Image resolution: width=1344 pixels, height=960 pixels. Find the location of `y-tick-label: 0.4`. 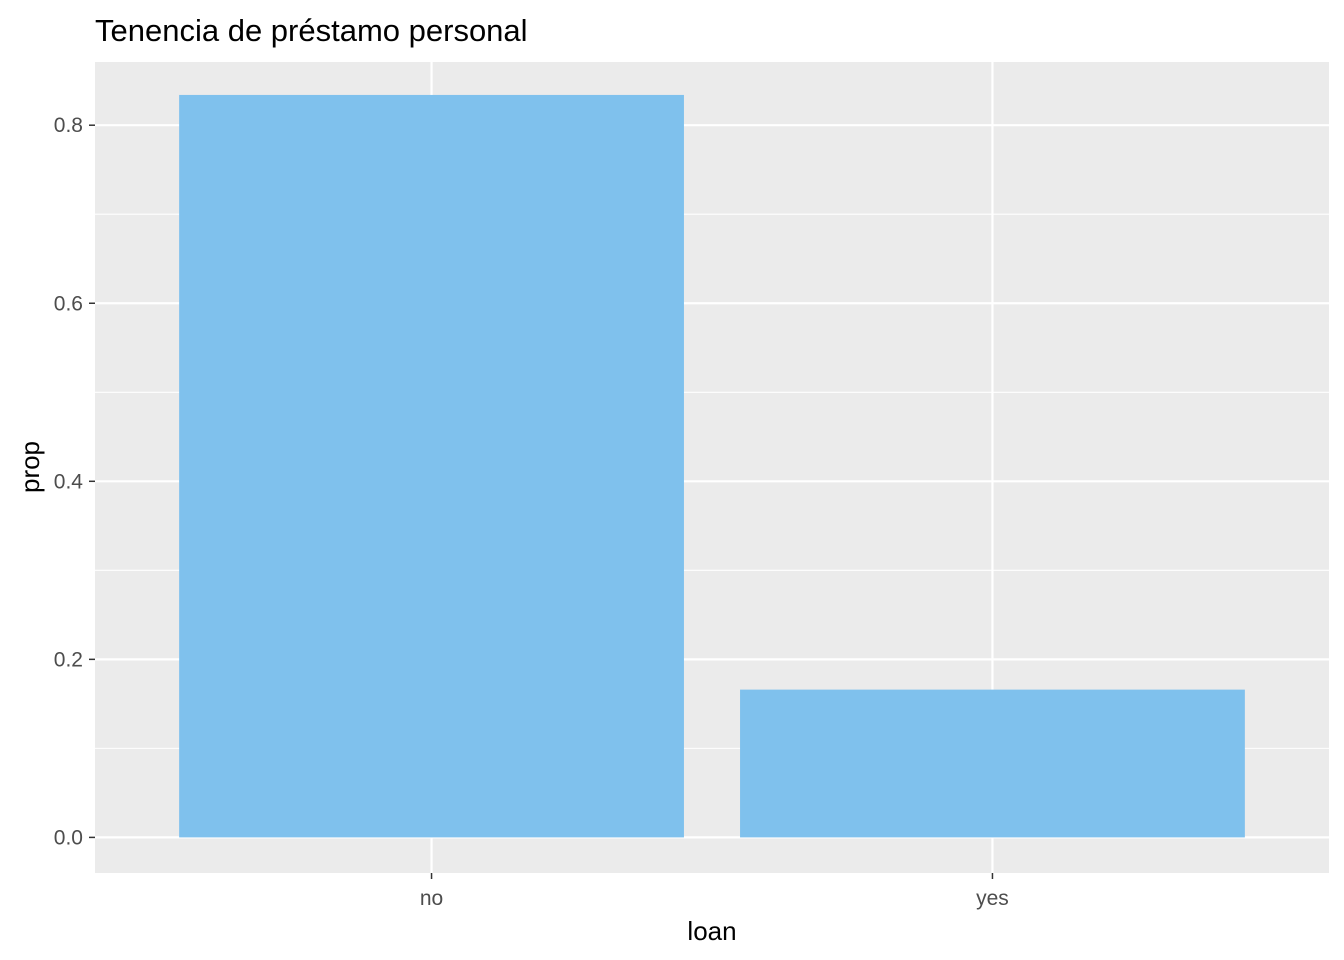

y-tick-label: 0.4 is located at coordinates (69, 481).